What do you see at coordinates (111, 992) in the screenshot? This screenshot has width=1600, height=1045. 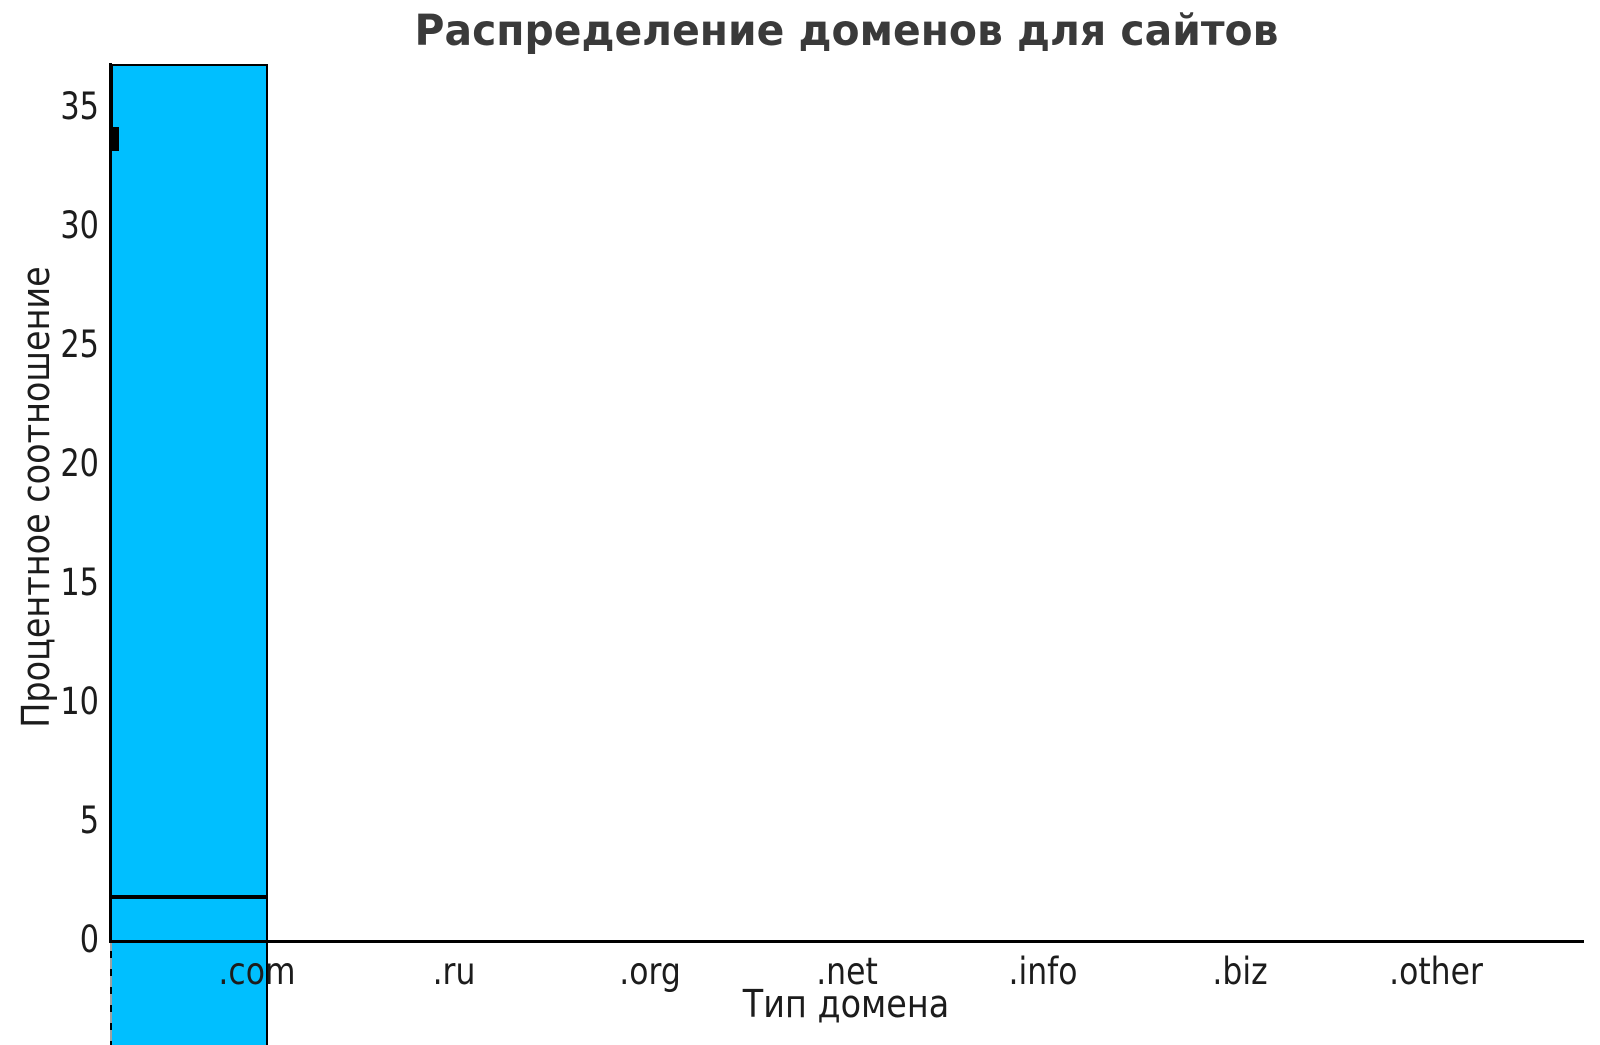 I see `gridline-x-ru` at bounding box center [111, 992].